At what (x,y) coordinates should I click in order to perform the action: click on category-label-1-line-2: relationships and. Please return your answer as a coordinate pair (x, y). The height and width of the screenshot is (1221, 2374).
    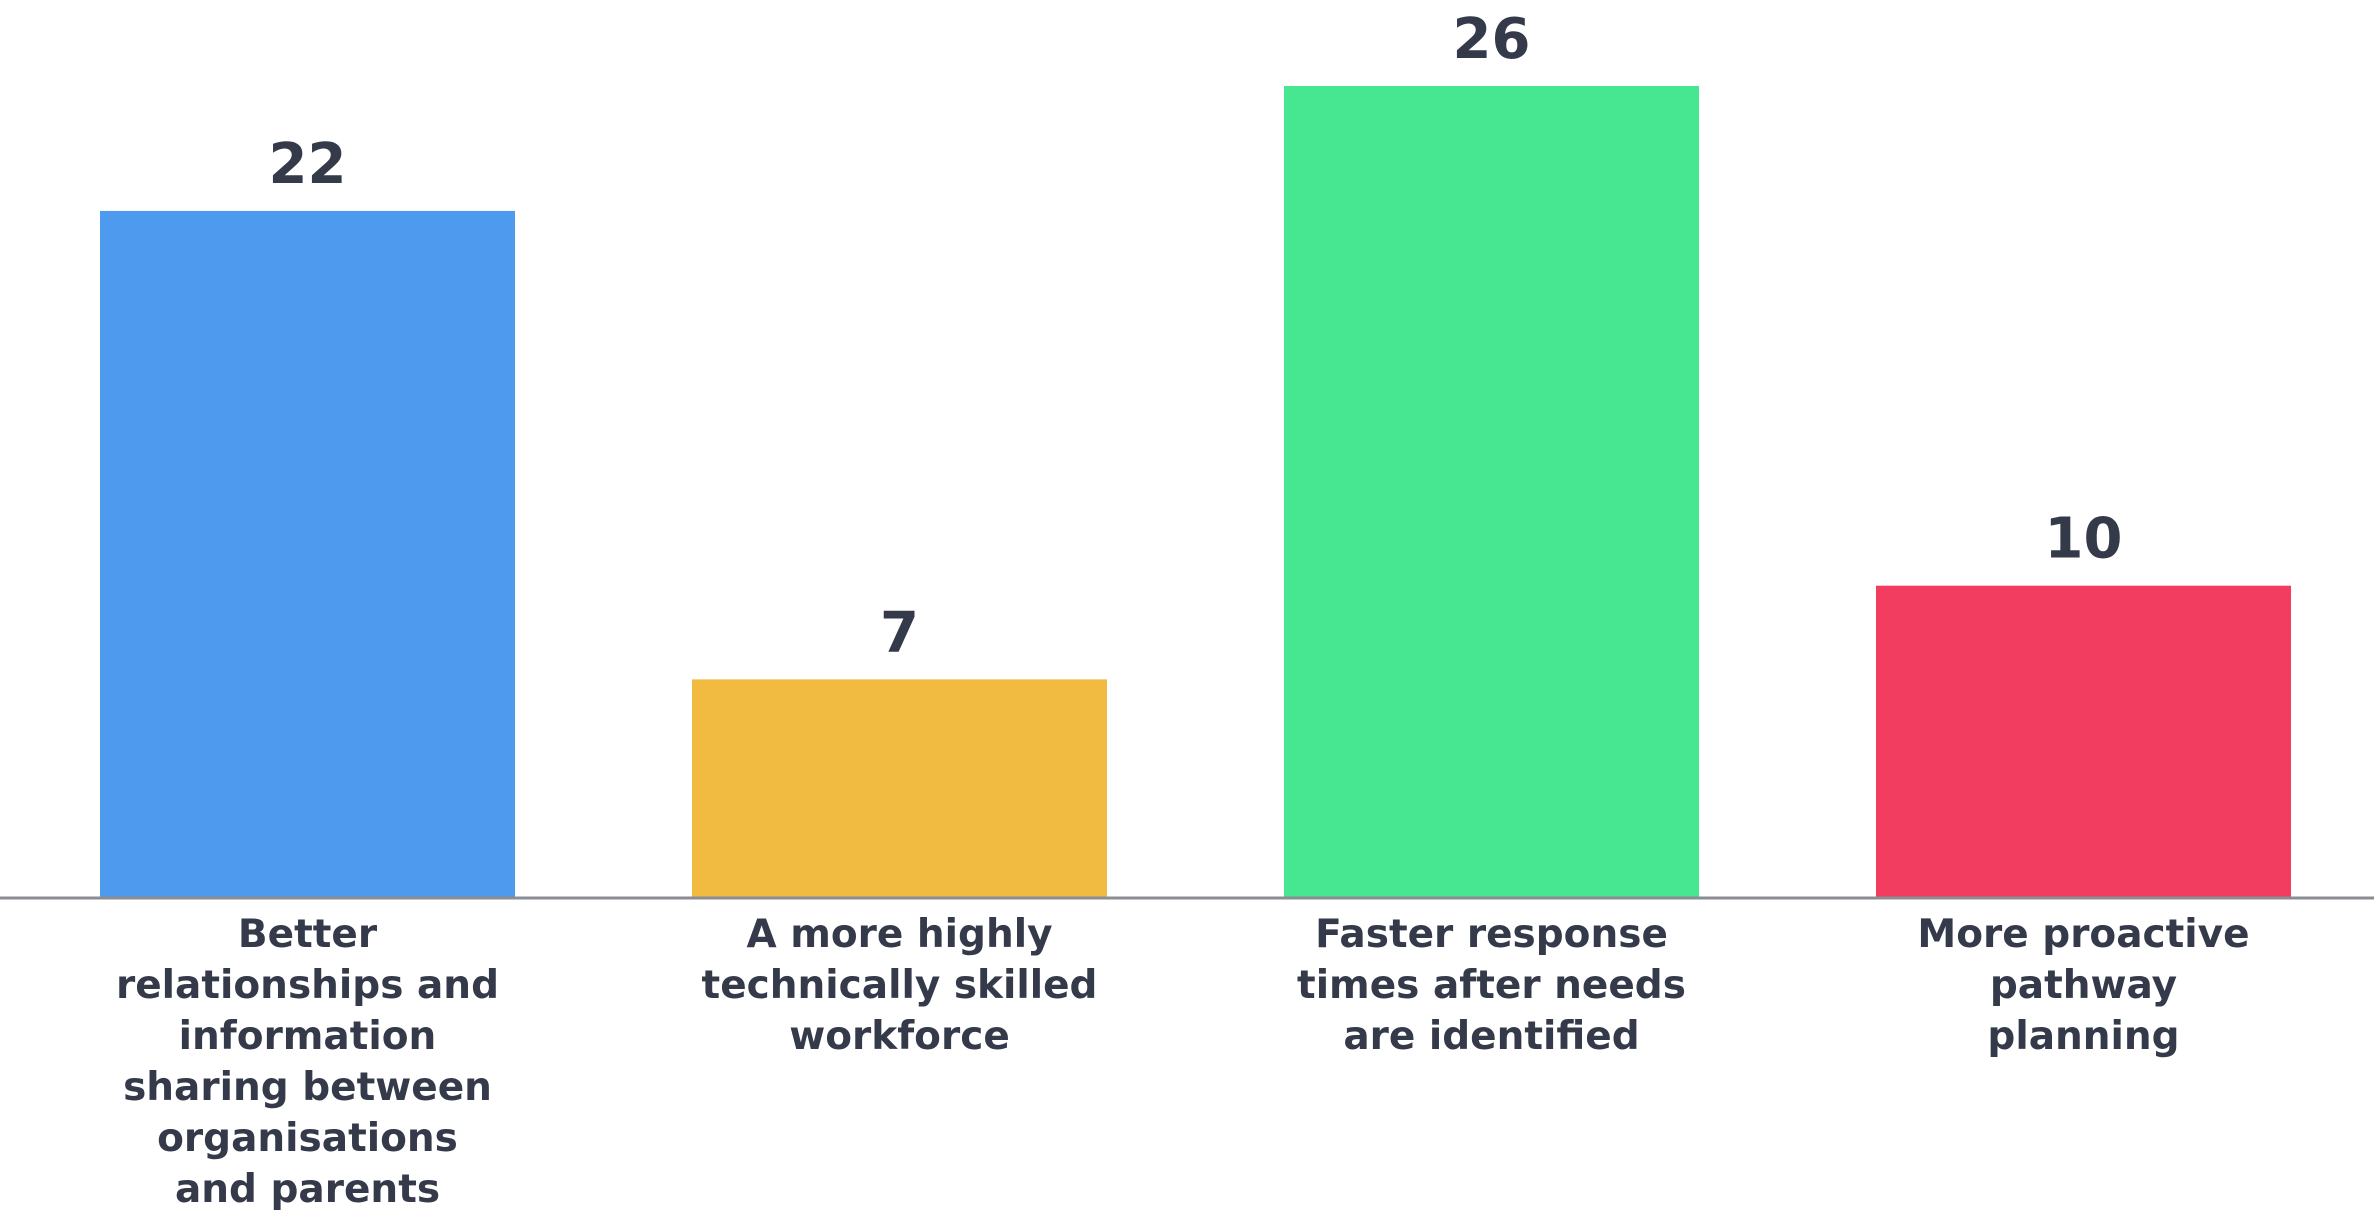
    Looking at the image, I should click on (307, 985).